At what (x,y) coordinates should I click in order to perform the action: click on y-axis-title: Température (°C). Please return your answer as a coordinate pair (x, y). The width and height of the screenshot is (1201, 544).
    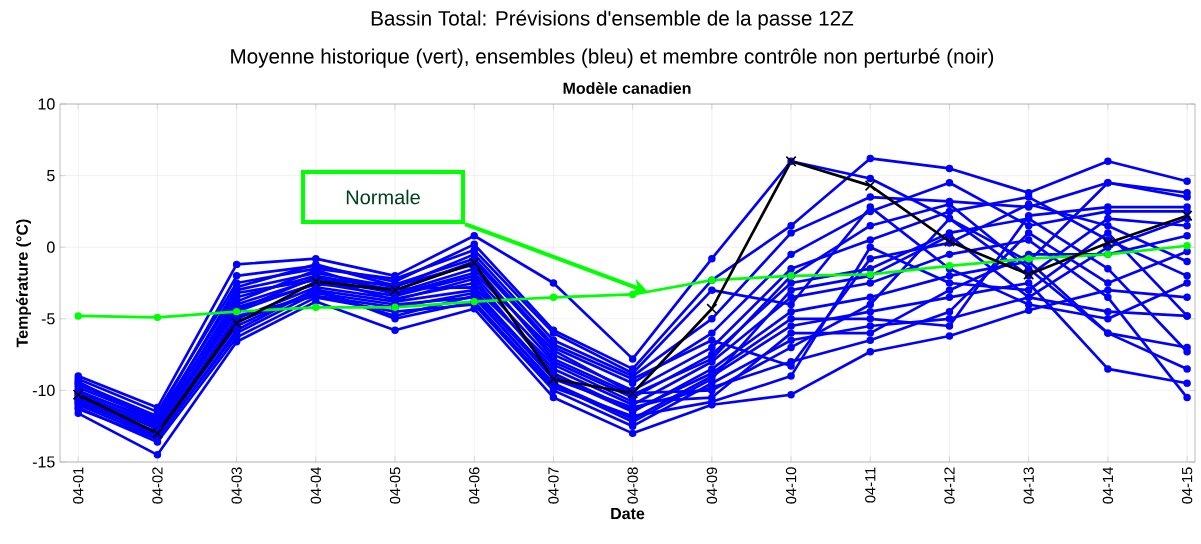
    Looking at the image, I should click on (23, 283).